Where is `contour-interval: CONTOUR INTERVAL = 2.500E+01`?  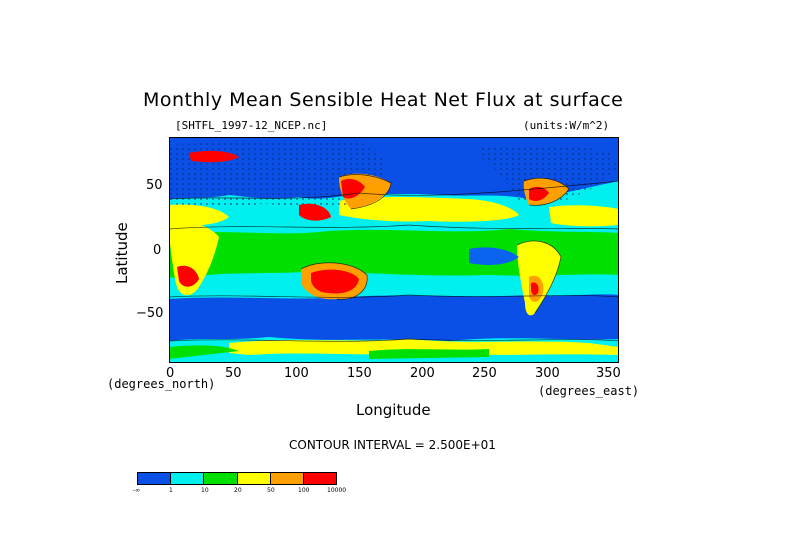 contour-interval: CONTOUR INTERVAL = 2.500E+01 is located at coordinates (392, 445).